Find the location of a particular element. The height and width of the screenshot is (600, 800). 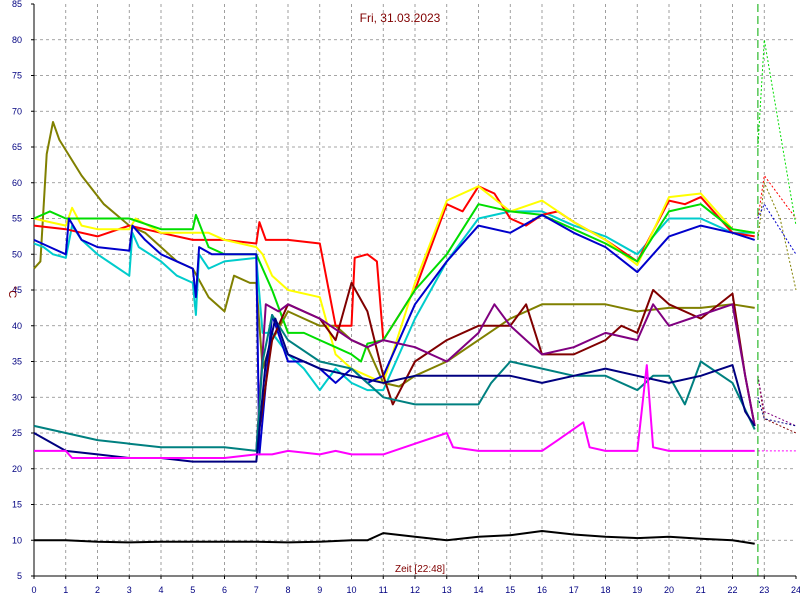

x-tick-label: 2 is located at coordinates (97, 590).